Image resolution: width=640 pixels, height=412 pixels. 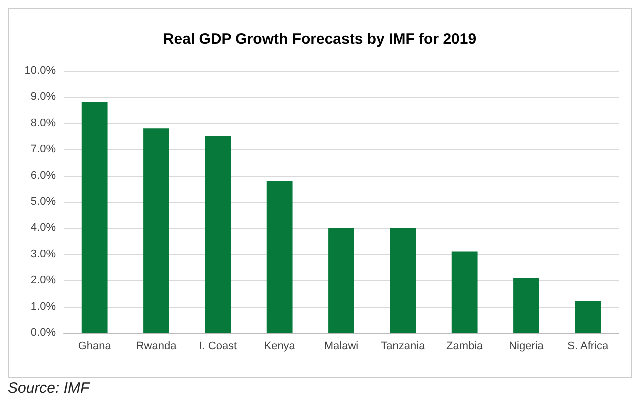 What do you see at coordinates (320, 39) in the screenshot?
I see `chart-title: Real GDP Growth Forecasts by IMF for 2019` at bounding box center [320, 39].